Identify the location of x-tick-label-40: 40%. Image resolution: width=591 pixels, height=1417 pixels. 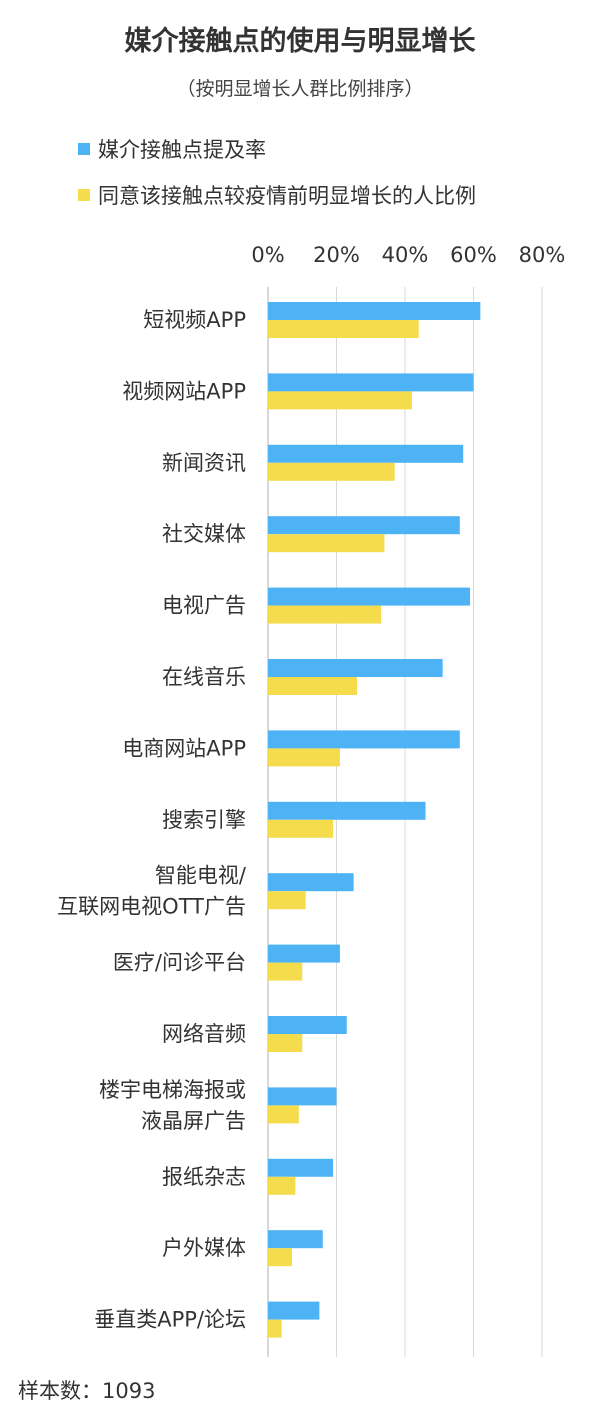
(405, 255).